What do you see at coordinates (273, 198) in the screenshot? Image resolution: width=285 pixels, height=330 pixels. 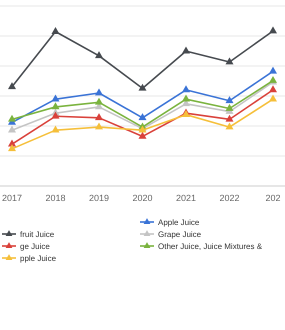 I see `x-tick-label: 202` at bounding box center [273, 198].